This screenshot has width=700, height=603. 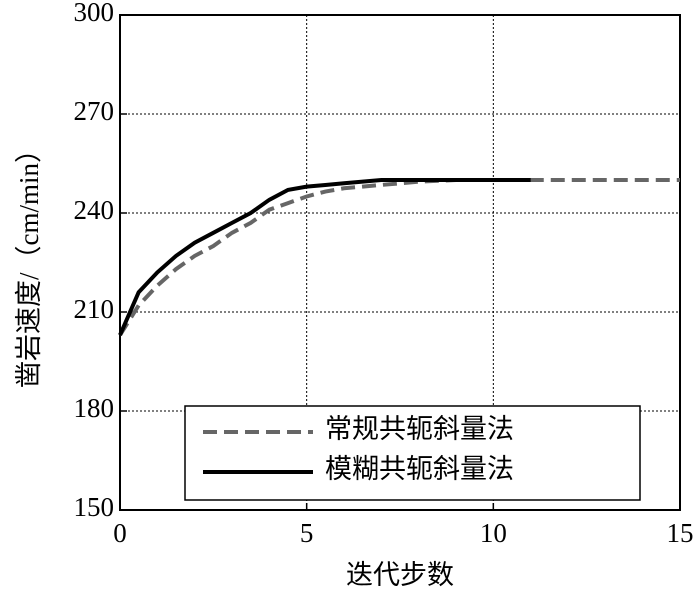 I want to click on x-tick-label: 10, so click(x=493, y=533).